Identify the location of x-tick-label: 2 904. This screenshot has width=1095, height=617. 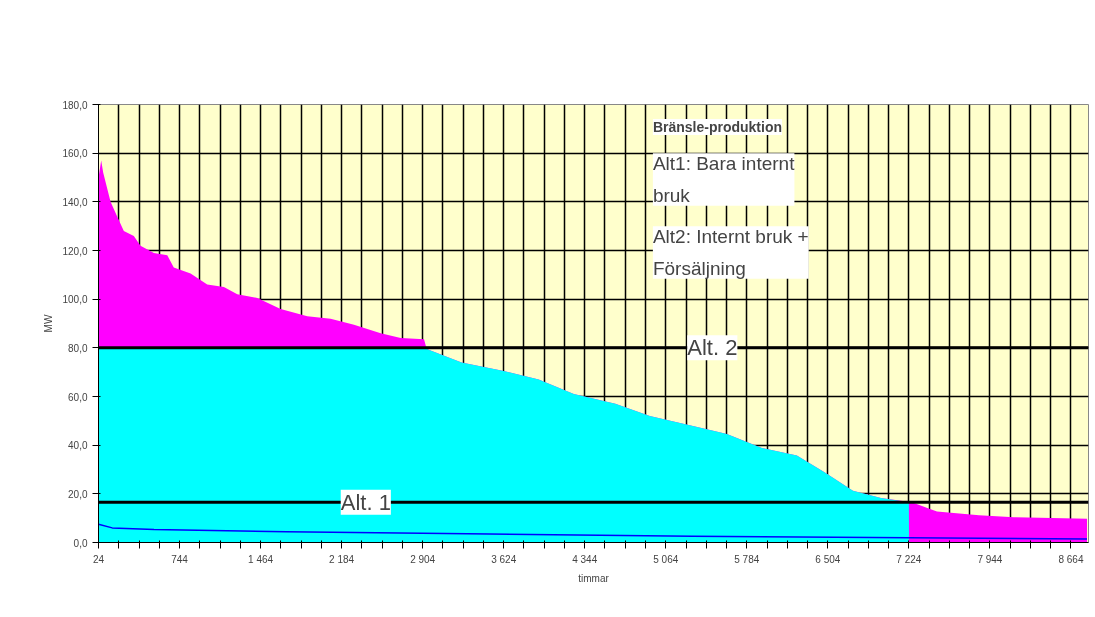
(423, 559).